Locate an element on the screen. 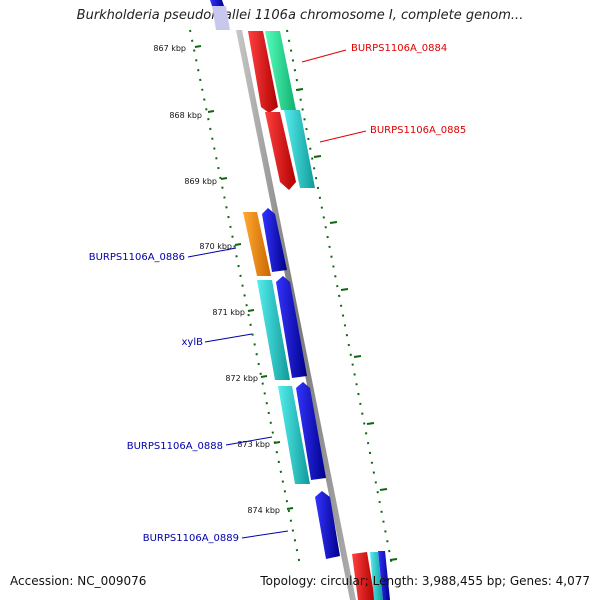 This screenshot has height=600, width=600. gene-burps1106a-0885-strand-a is located at coordinates (280, 151).